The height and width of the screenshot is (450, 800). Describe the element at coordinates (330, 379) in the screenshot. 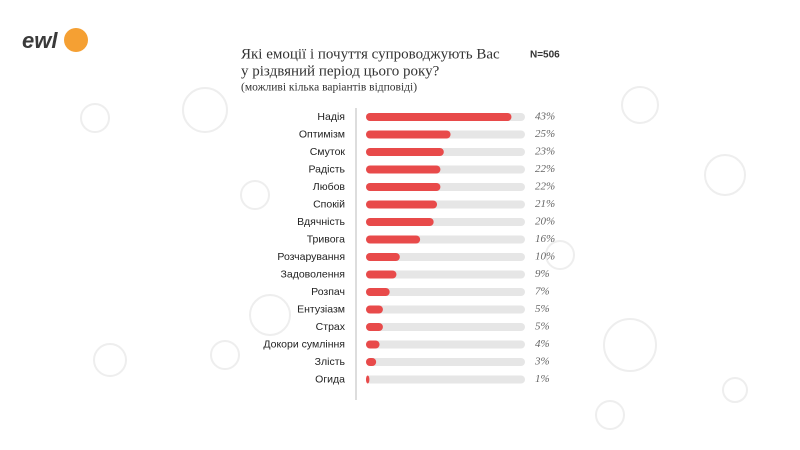

I see `category-label: Огида` at that location.